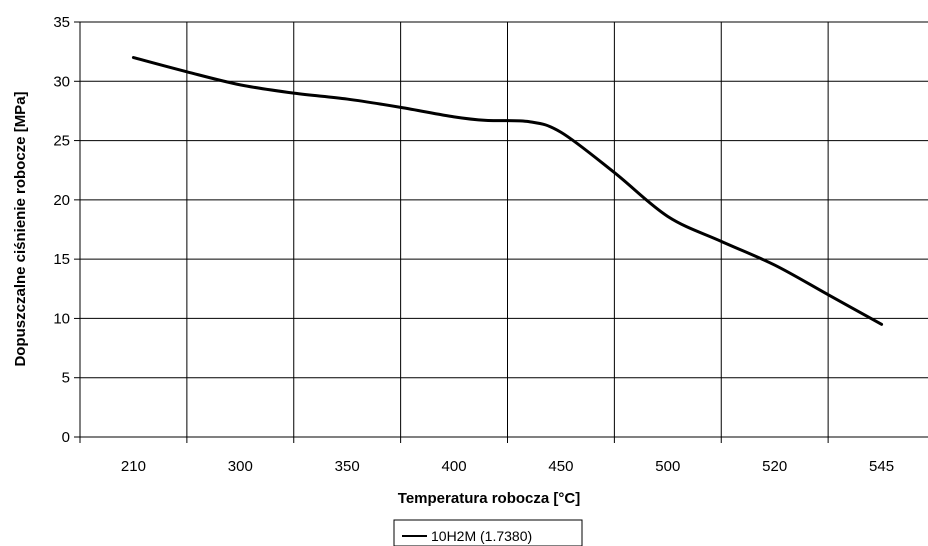 This screenshot has height=546, width=928. What do you see at coordinates (66, 437) in the screenshot?
I see `y-tick-label: 0` at bounding box center [66, 437].